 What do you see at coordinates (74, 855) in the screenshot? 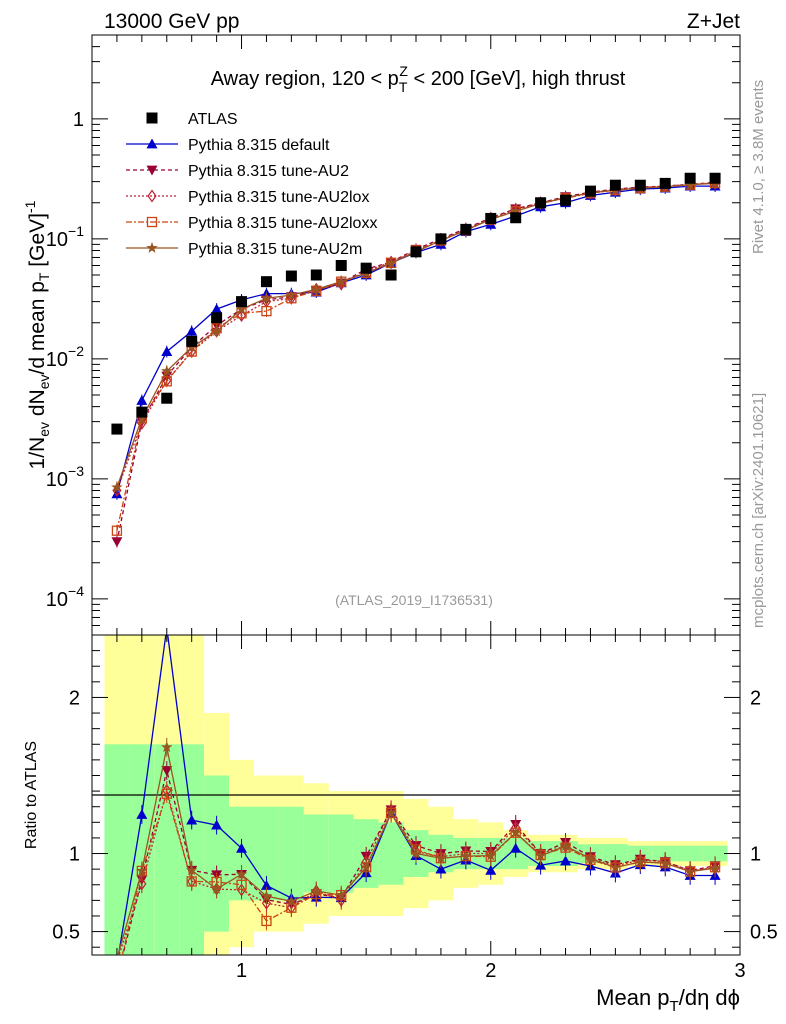
I see `ratio-tick-label-left: 1` at bounding box center [74, 855].